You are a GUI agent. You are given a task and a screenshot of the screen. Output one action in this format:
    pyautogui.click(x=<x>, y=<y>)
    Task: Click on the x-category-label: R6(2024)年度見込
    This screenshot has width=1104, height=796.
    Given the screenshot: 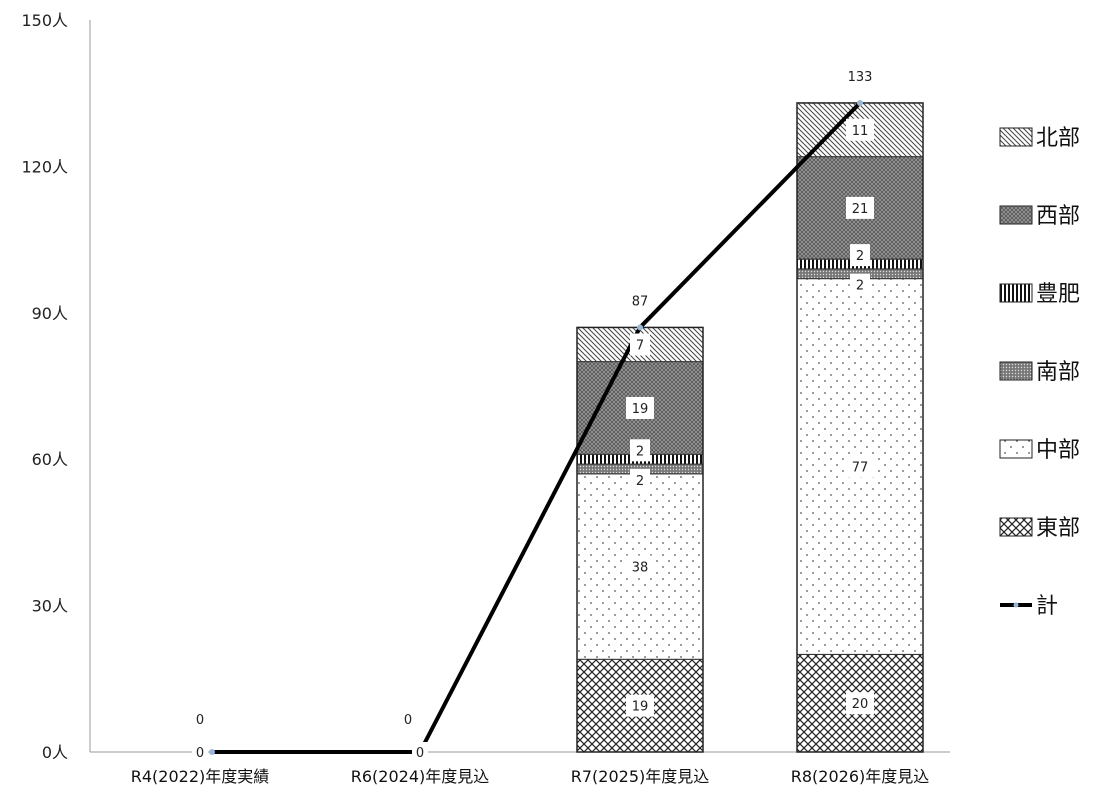 What is the action you would take?
    pyautogui.click(x=420, y=776)
    